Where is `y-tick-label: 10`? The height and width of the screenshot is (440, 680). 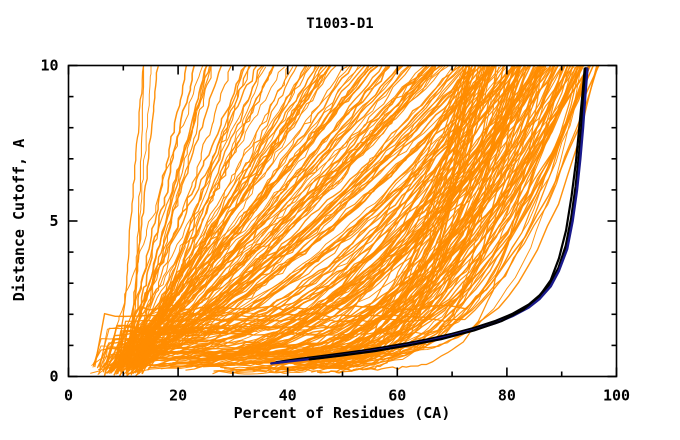
y-tick-label: 10 is located at coordinates (49, 66).